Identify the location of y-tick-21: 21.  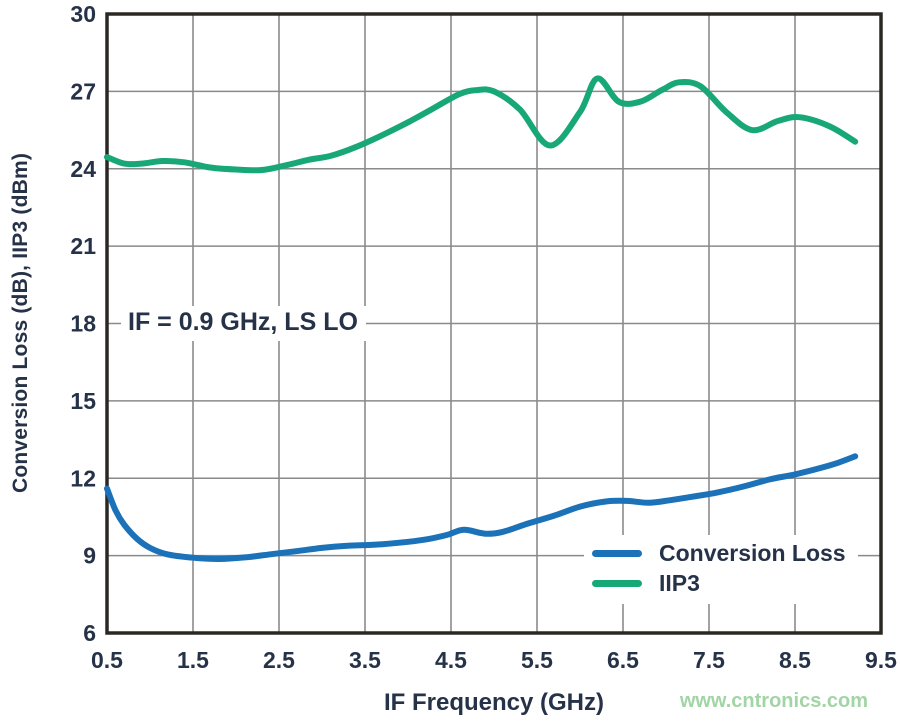
(83, 246).